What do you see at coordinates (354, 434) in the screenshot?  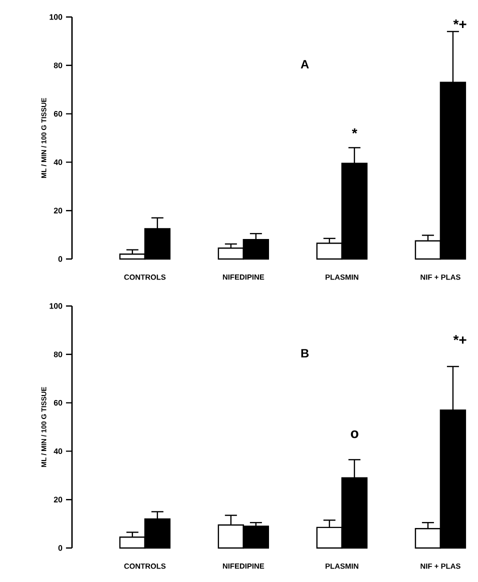 I see `annotation: o` at bounding box center [354, 434].